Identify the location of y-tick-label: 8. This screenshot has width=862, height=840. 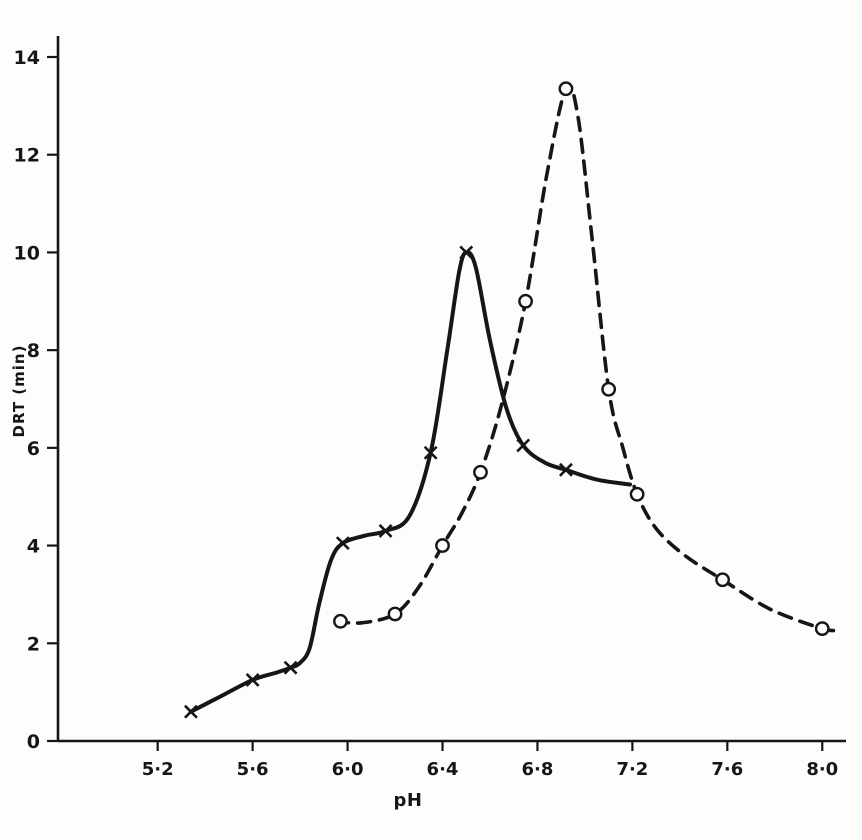
(33, 351).